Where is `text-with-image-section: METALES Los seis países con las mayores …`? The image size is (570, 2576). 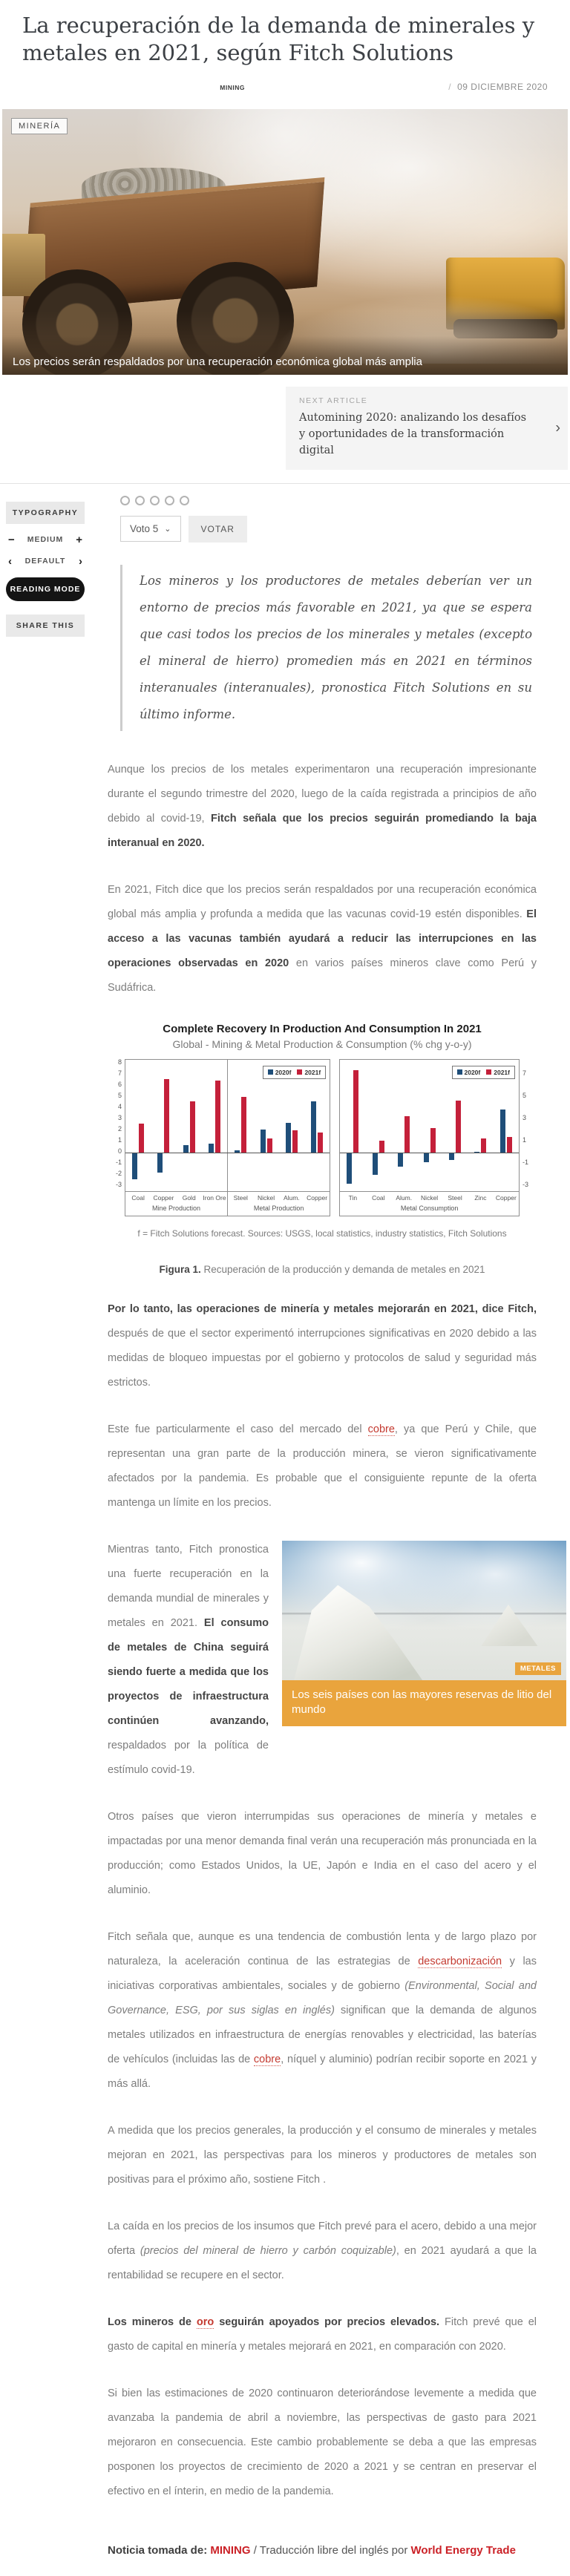
text-with-image-section: METALES Los seis países con las mayores … is located at coordinates (337, 1731).